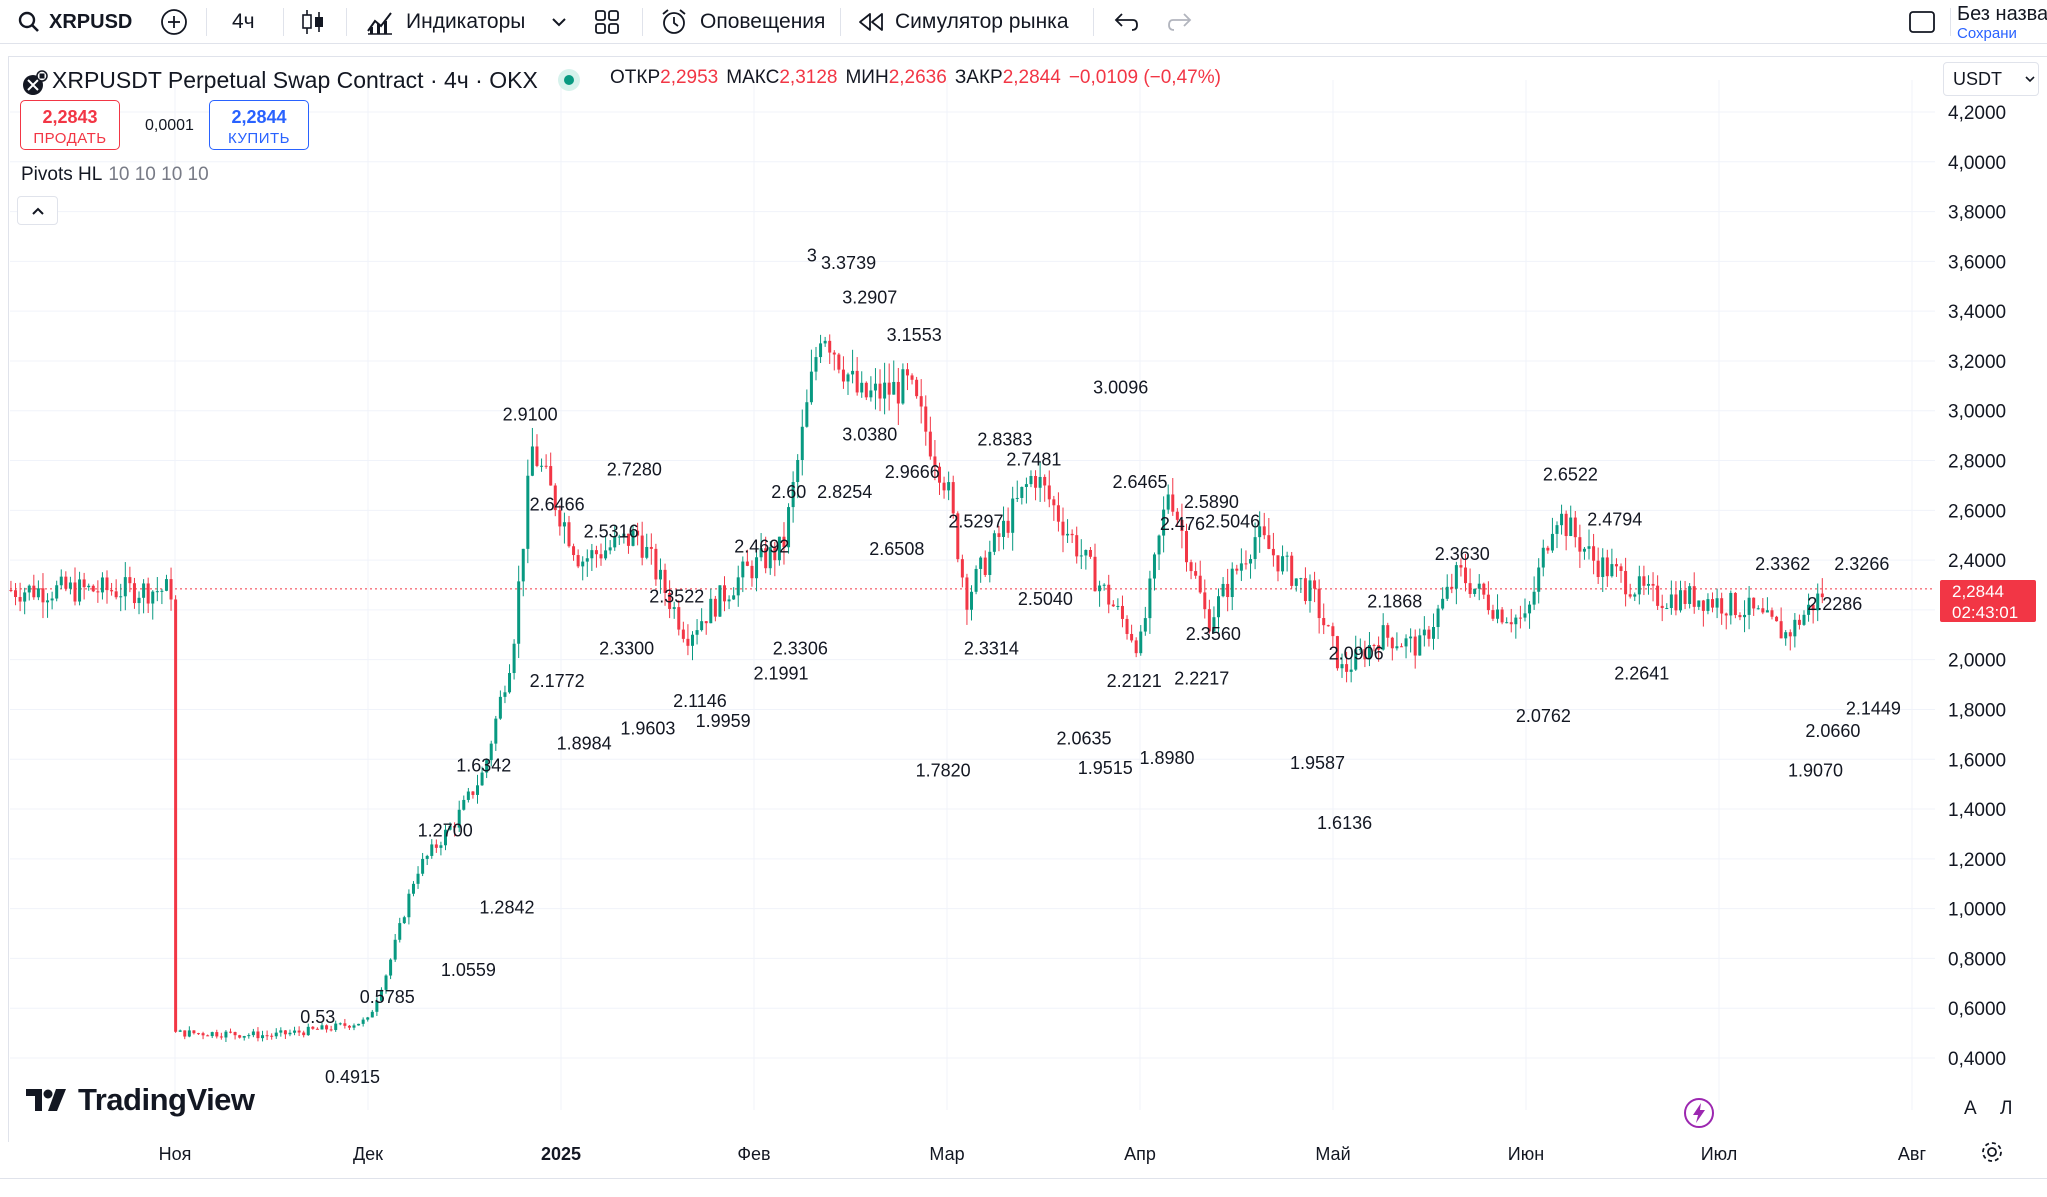 The image size is (2047, 1197). What do you see at coordinates (1317, 763) in the screenshot?
I see `pivot-label: 1.9587` at bounding box center [1317, 763].